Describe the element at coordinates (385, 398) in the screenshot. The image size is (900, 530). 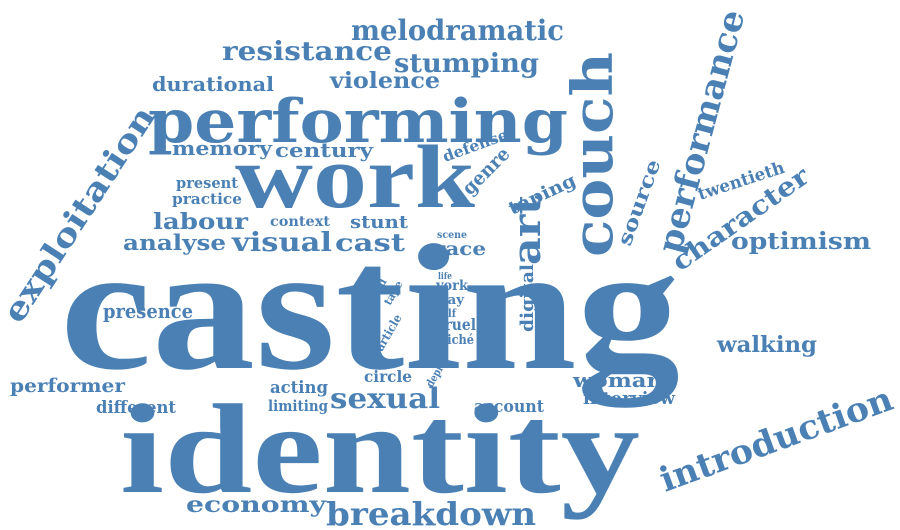
I see `word-sexual: sexual` at that location.